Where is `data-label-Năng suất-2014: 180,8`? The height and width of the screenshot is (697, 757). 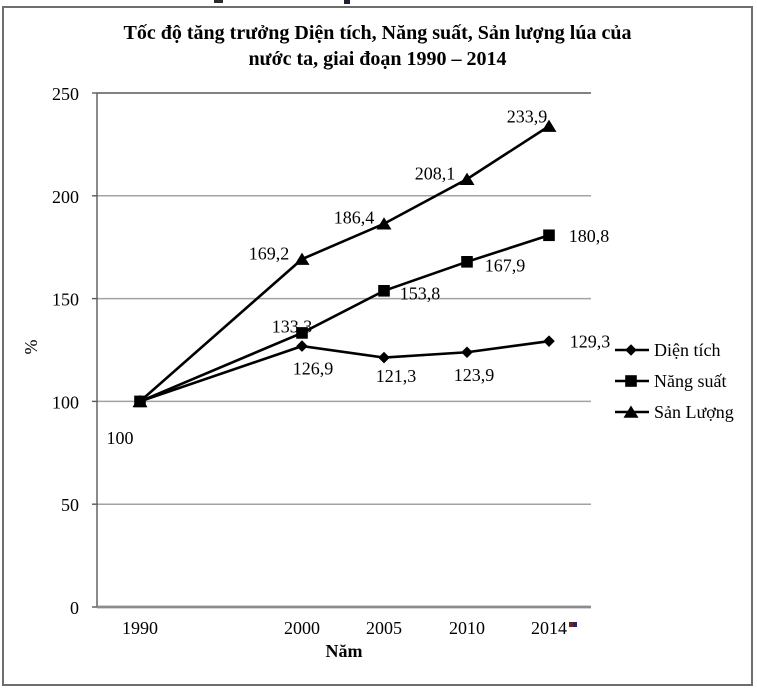 data-label-Năng suất-2014: 180,8 is located at coordinates (589, 236).